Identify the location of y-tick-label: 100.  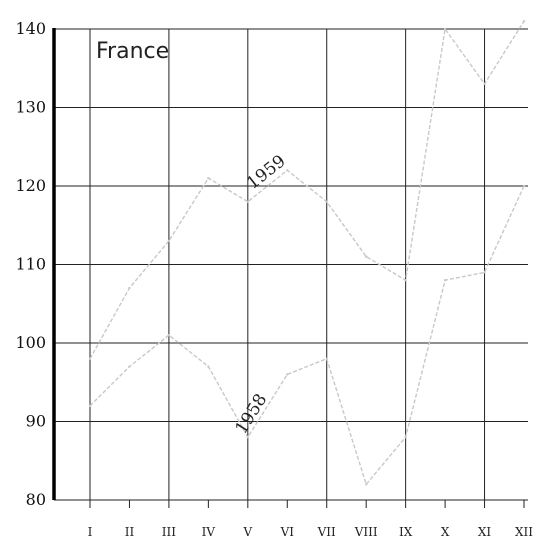
(30, 342).